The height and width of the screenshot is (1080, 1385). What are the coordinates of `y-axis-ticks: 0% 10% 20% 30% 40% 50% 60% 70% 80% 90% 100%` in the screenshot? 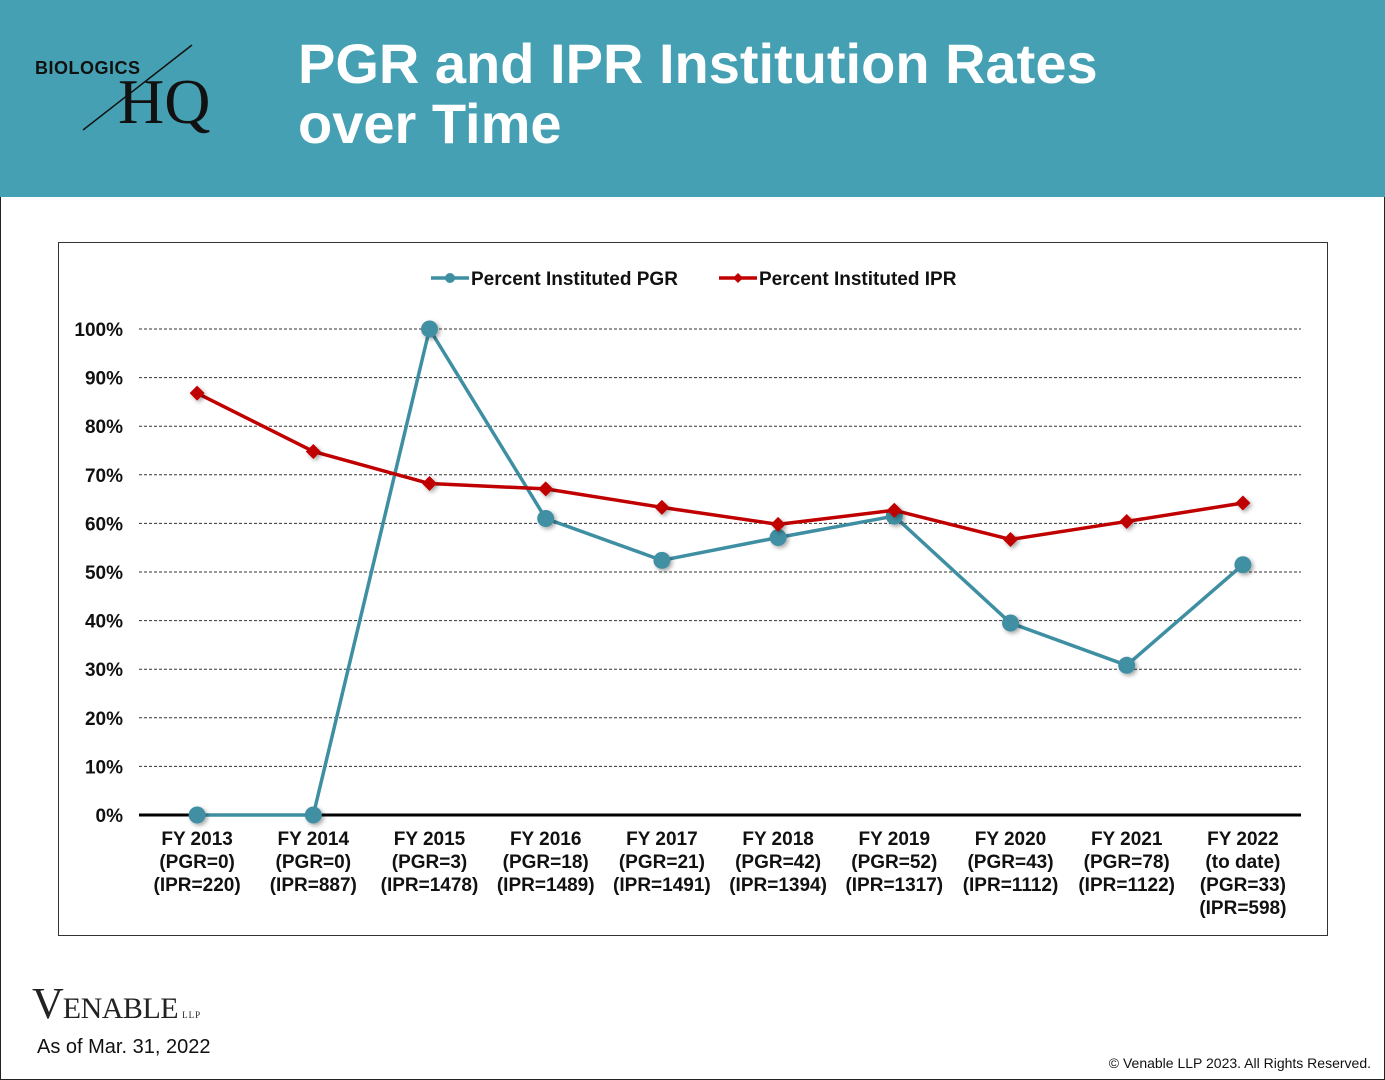 It's located at (98, 573).